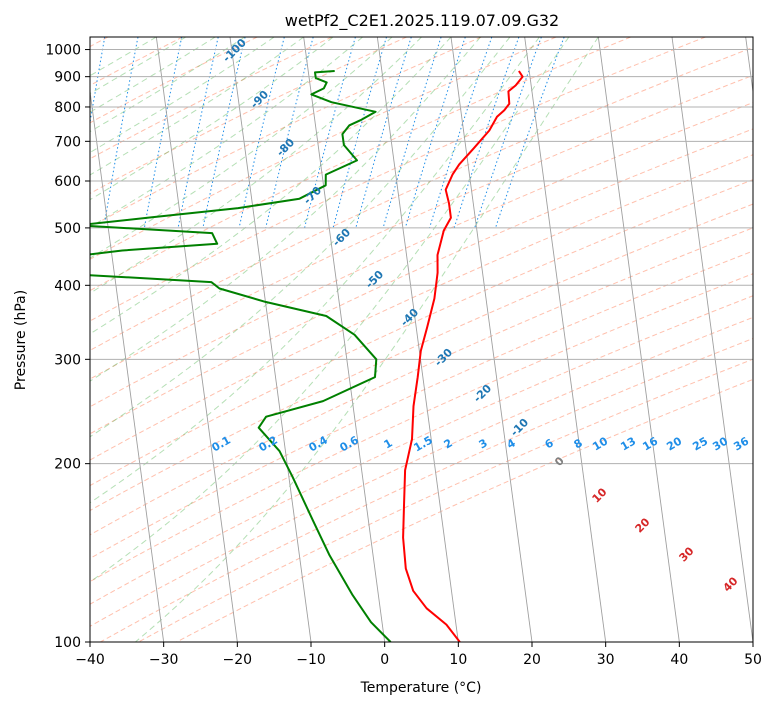 The image size is (775, 708). Describe the element at coordinates (643, 525) in the screenshot. I see `dry-adiabat-label: 20` at that location.